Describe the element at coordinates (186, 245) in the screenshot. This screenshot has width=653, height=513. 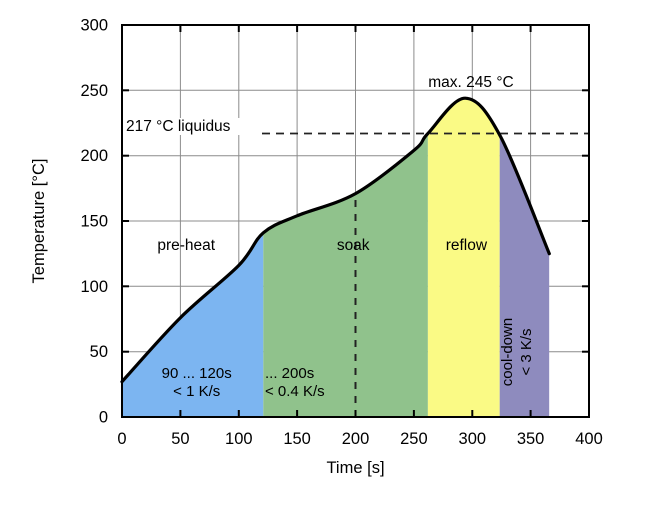
I see `zone-label-pre-heat: pre-heat` at that location.